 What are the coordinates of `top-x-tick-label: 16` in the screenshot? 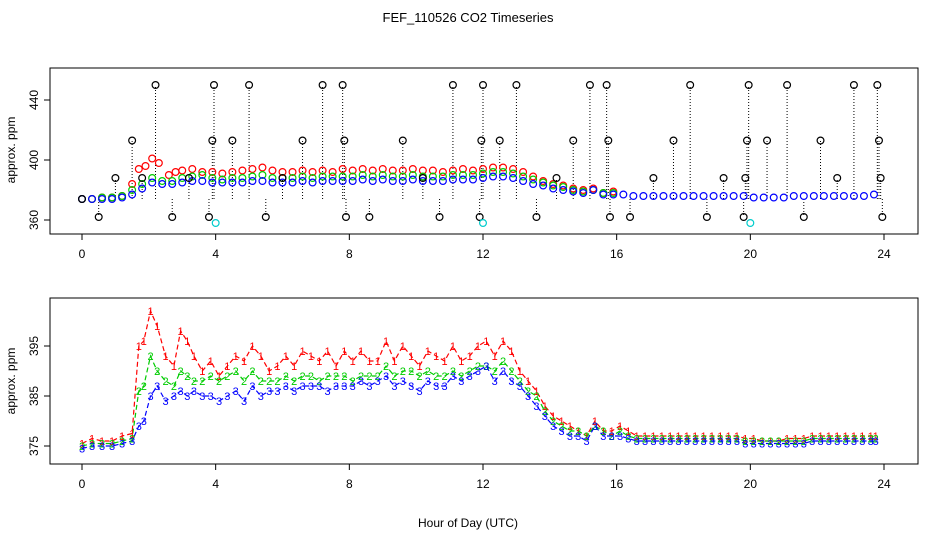 It's located at (617, 254).